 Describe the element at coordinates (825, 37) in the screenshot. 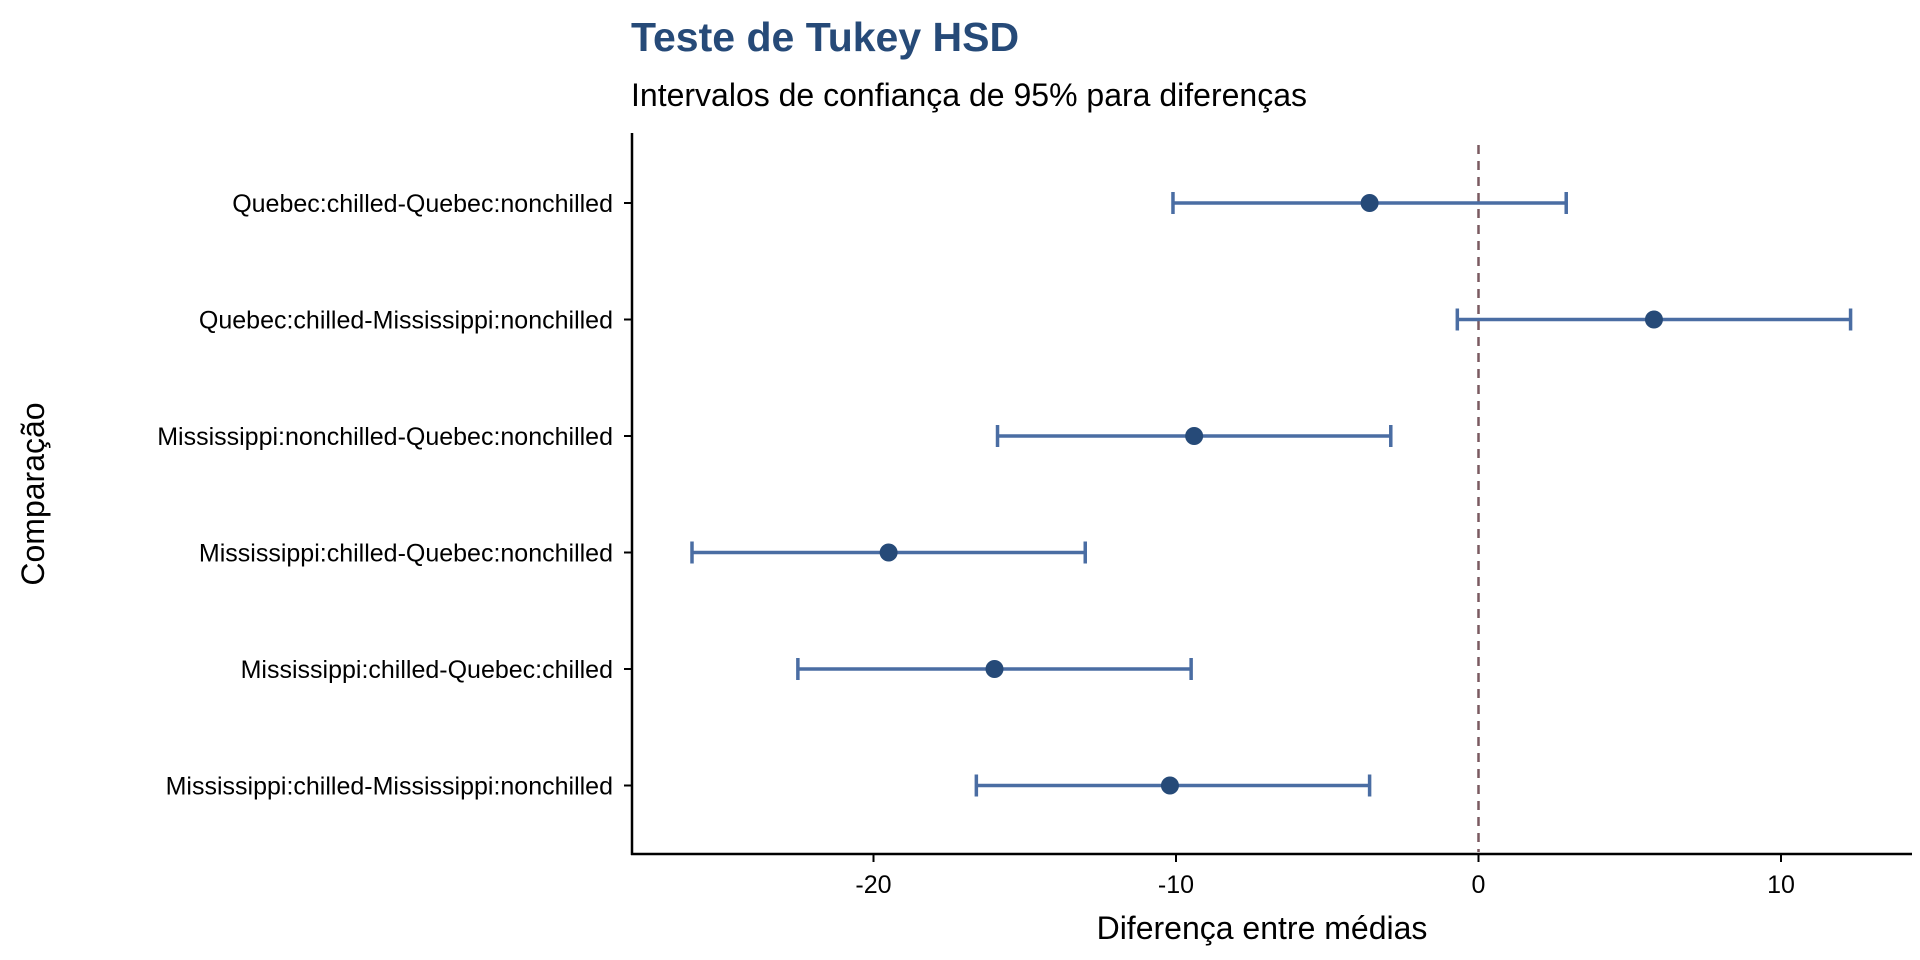

I see `chart-title: Teste de Tukey HSD` at that location.